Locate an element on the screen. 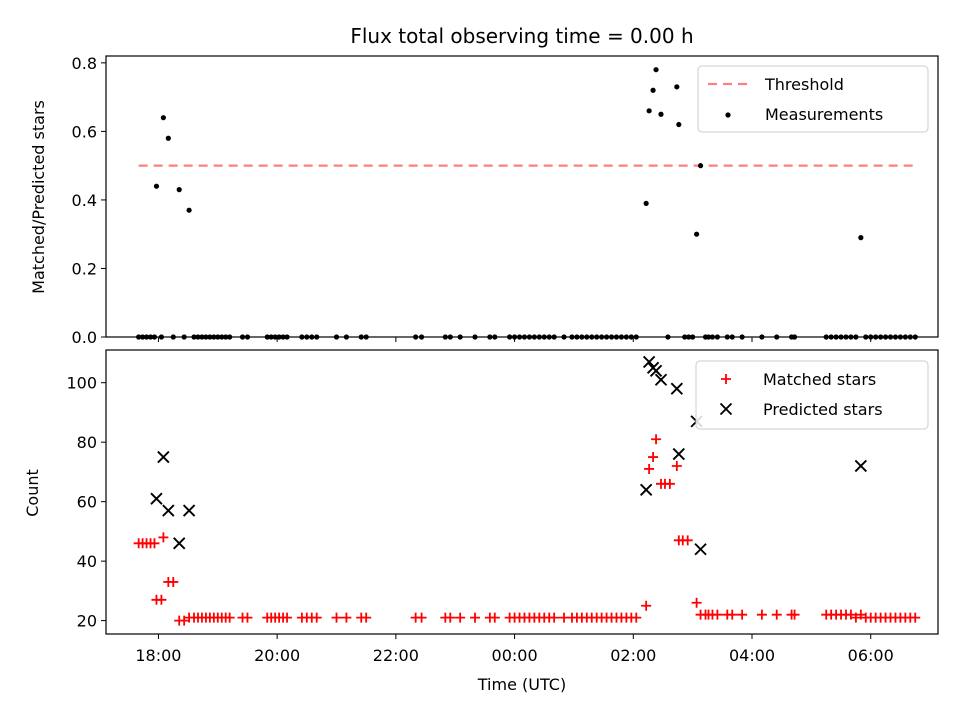 Image resolution: width=960 pixels, height=720 pixels. bottom-x-tick-label: 04:00 is located at coordinates (752, 655).